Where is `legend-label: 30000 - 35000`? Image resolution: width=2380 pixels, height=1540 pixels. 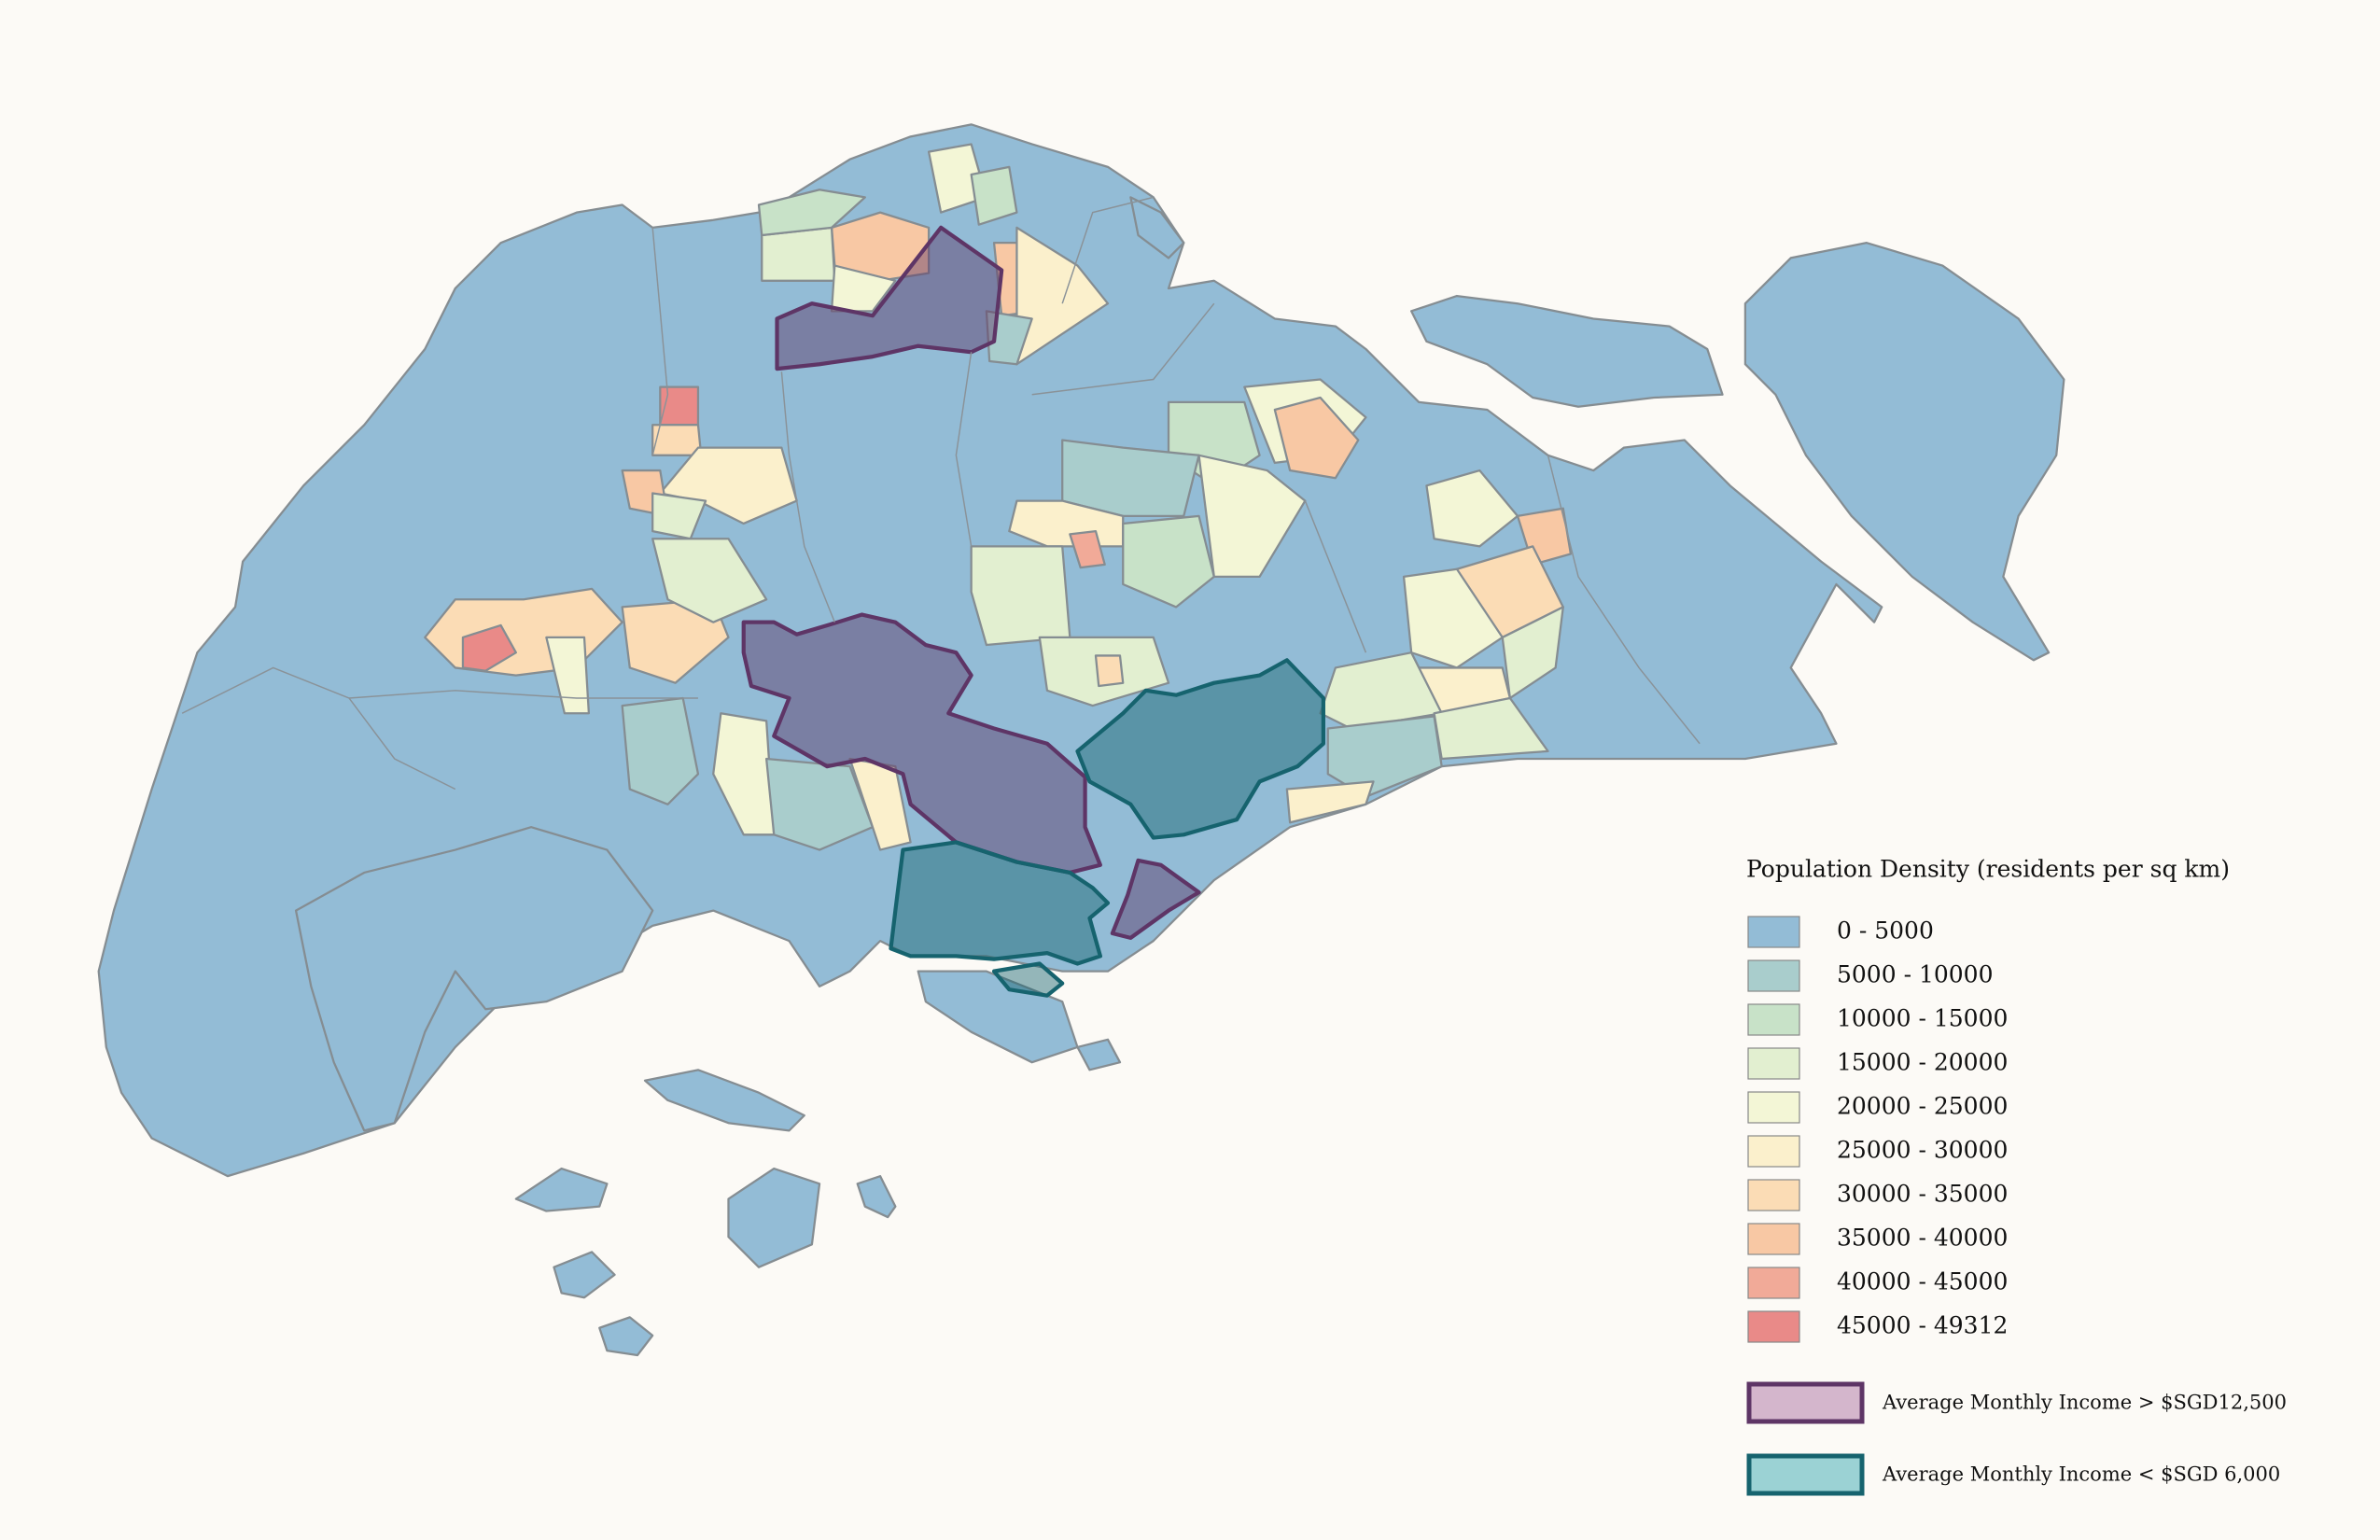
legend-label: 30000 - 35000 is located at coordinates (1922, 1194).